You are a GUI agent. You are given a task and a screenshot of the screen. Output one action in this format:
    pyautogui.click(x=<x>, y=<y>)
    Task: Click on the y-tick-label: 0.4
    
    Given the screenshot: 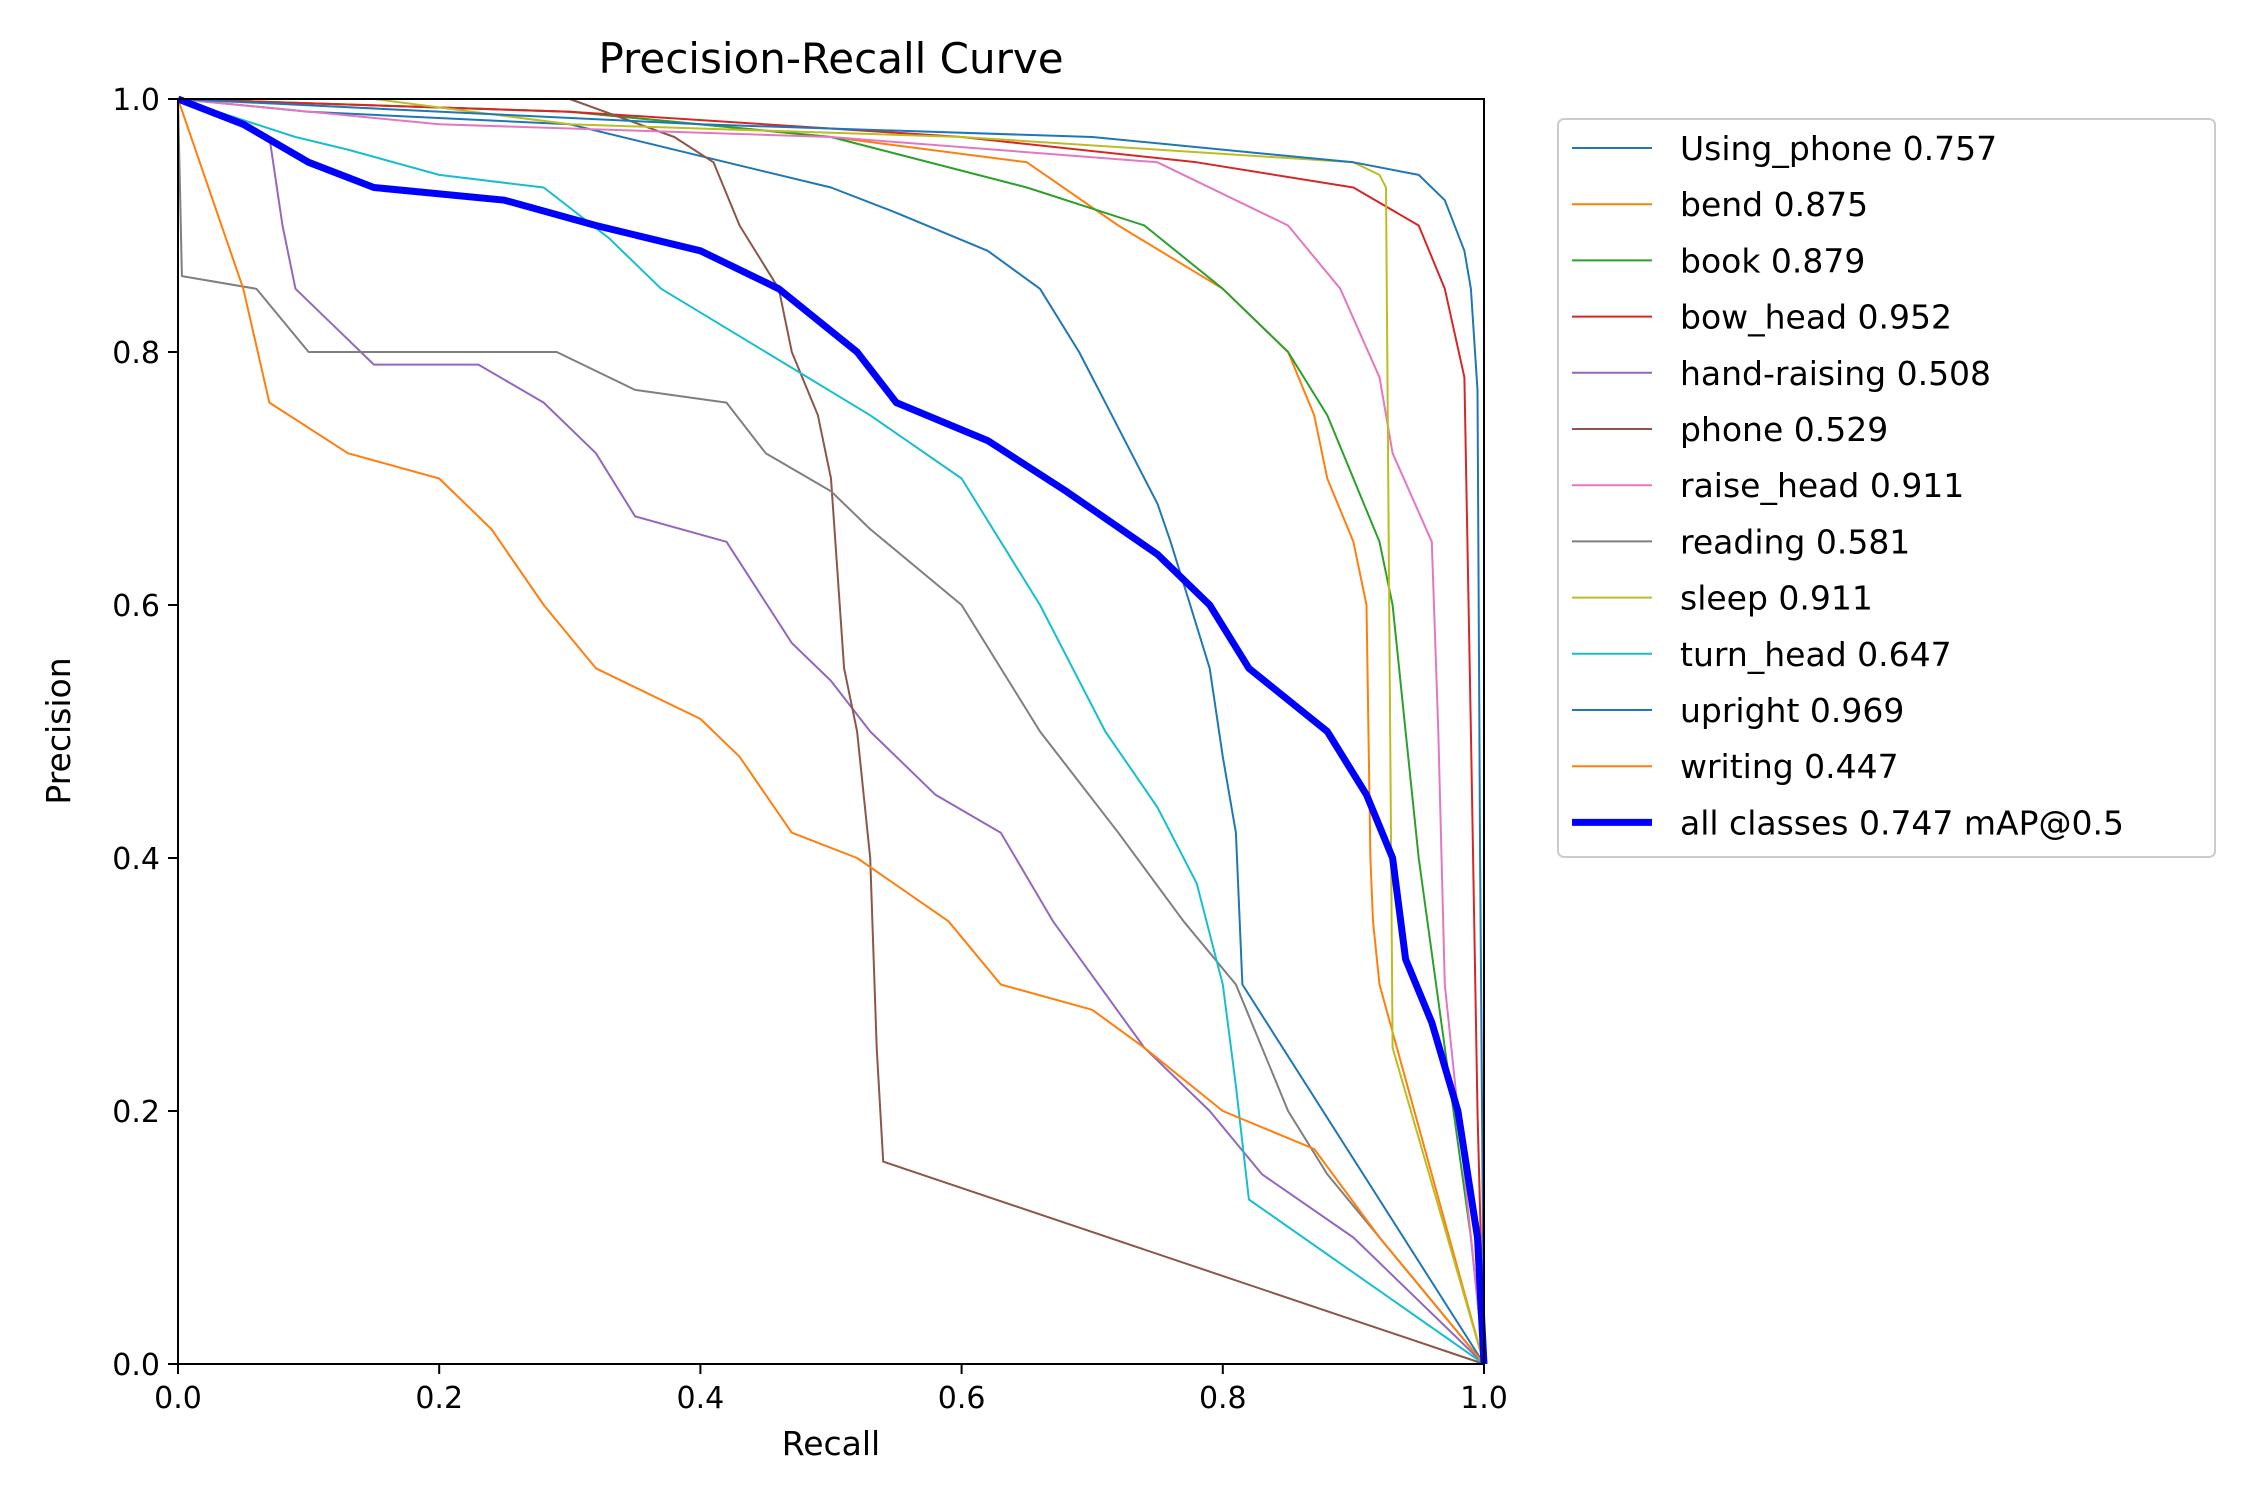 What is the action you would take?
    pyautogui.click(x=136, y=859)
    